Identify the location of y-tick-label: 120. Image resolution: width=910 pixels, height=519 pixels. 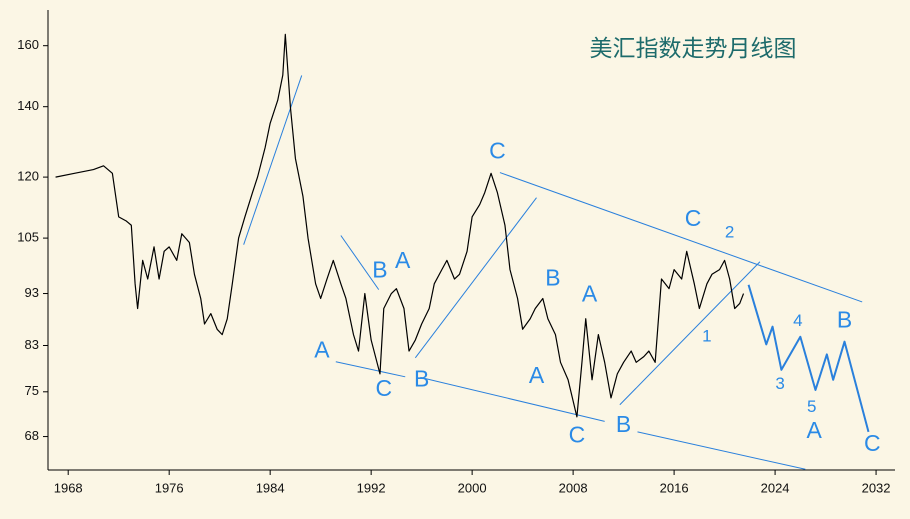
(28, 176).